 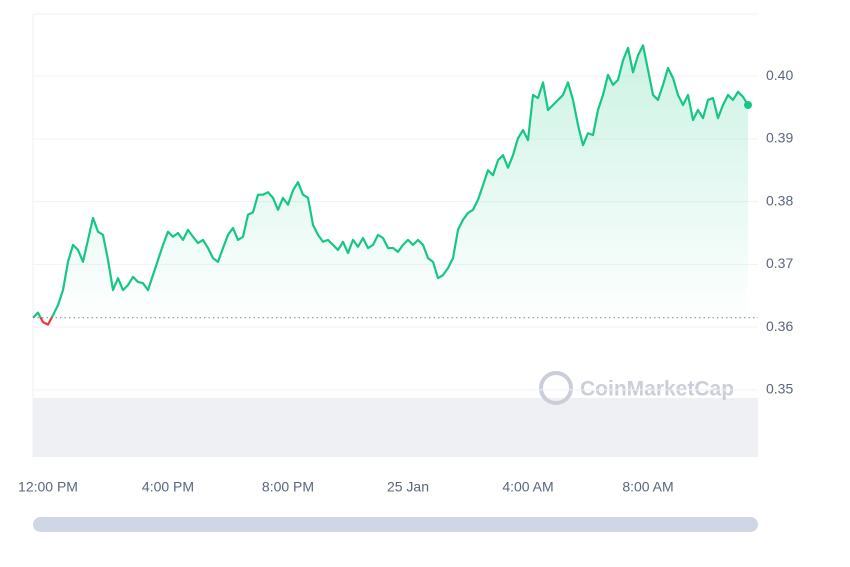 I want to click on x-tick-label: 8:00 AM, so click(x=647, y=487).